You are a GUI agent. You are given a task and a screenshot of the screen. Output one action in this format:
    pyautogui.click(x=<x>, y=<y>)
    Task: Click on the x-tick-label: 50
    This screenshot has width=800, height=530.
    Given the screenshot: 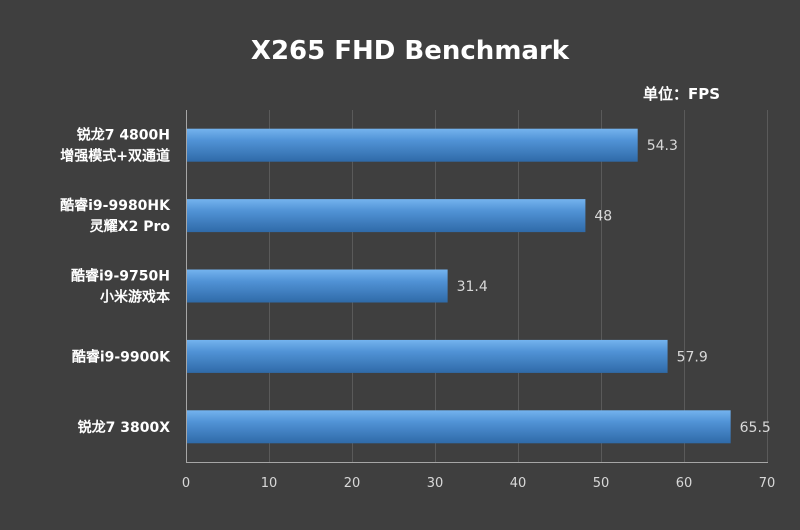 What is the action you would take?
    pyautogui.click(x=601, y=483)
    